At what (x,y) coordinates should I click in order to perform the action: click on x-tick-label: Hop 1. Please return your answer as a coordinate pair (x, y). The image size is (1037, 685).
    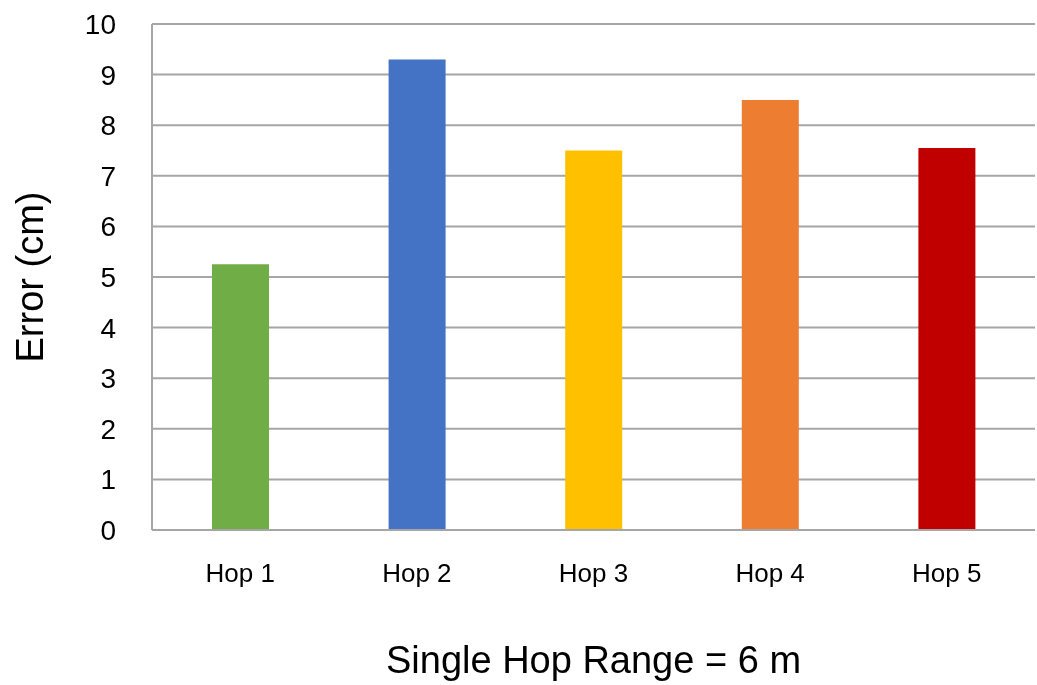
    Looking at the image, I should click on (240, 573).